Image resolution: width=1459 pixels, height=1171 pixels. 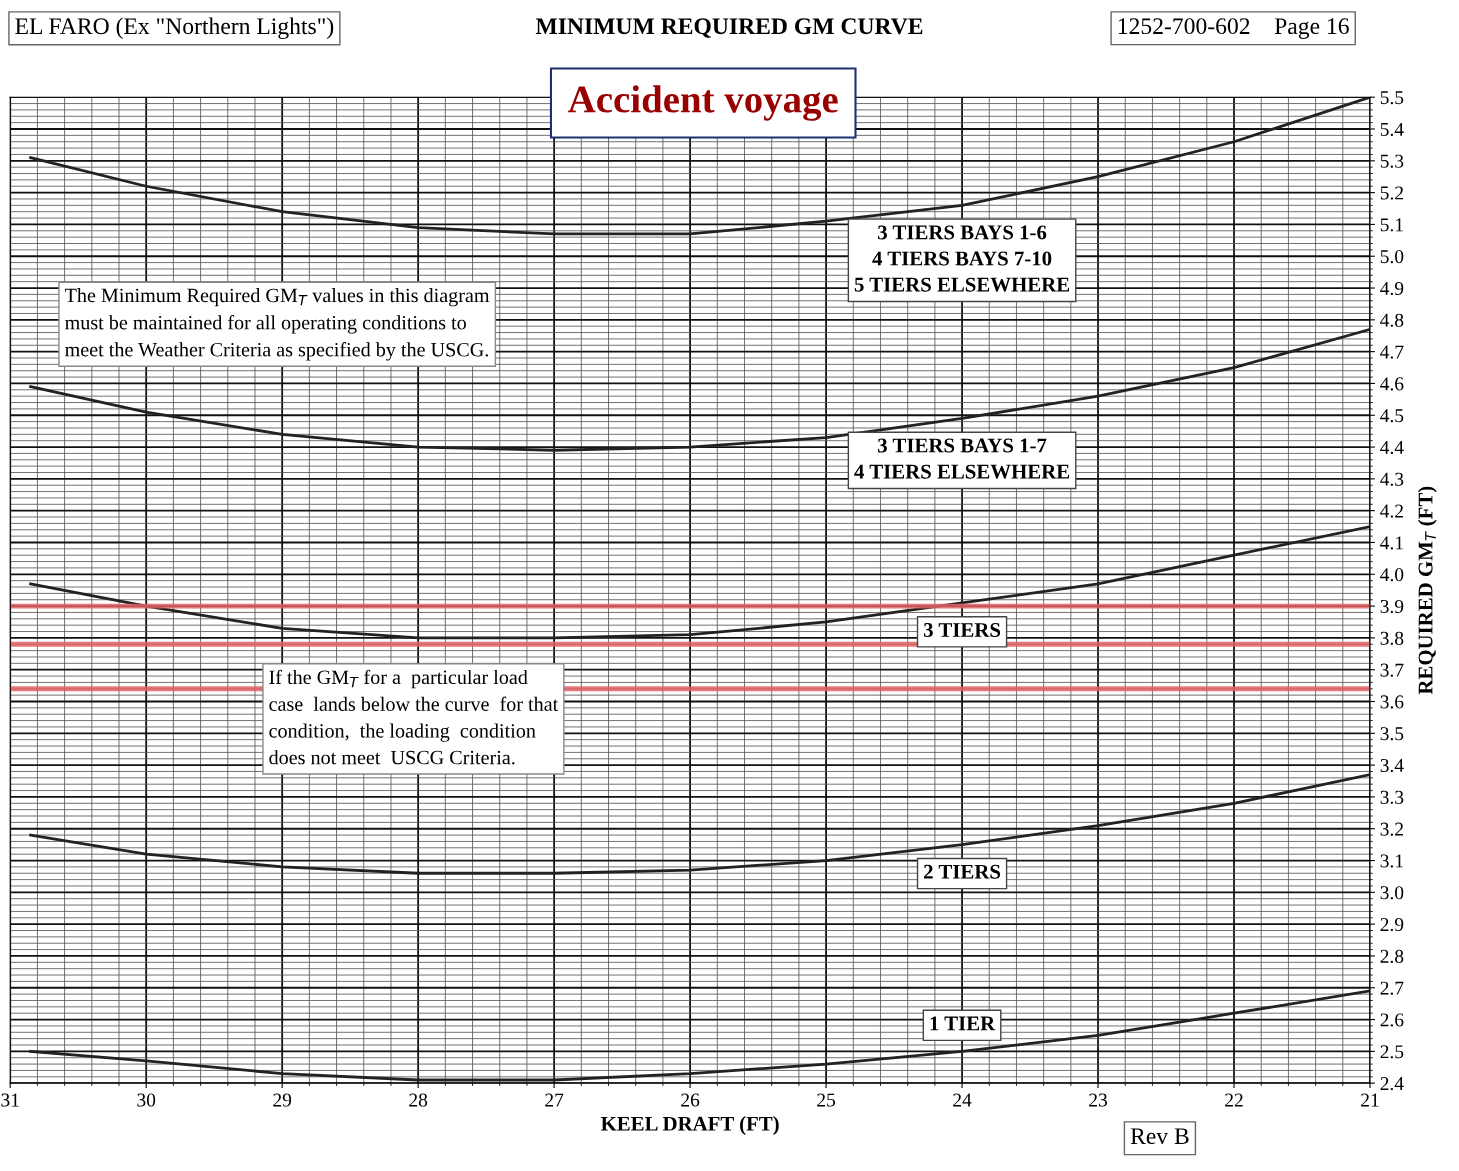 I want to click on y-tick-label: 3.3, so click(x=1392, y=797).